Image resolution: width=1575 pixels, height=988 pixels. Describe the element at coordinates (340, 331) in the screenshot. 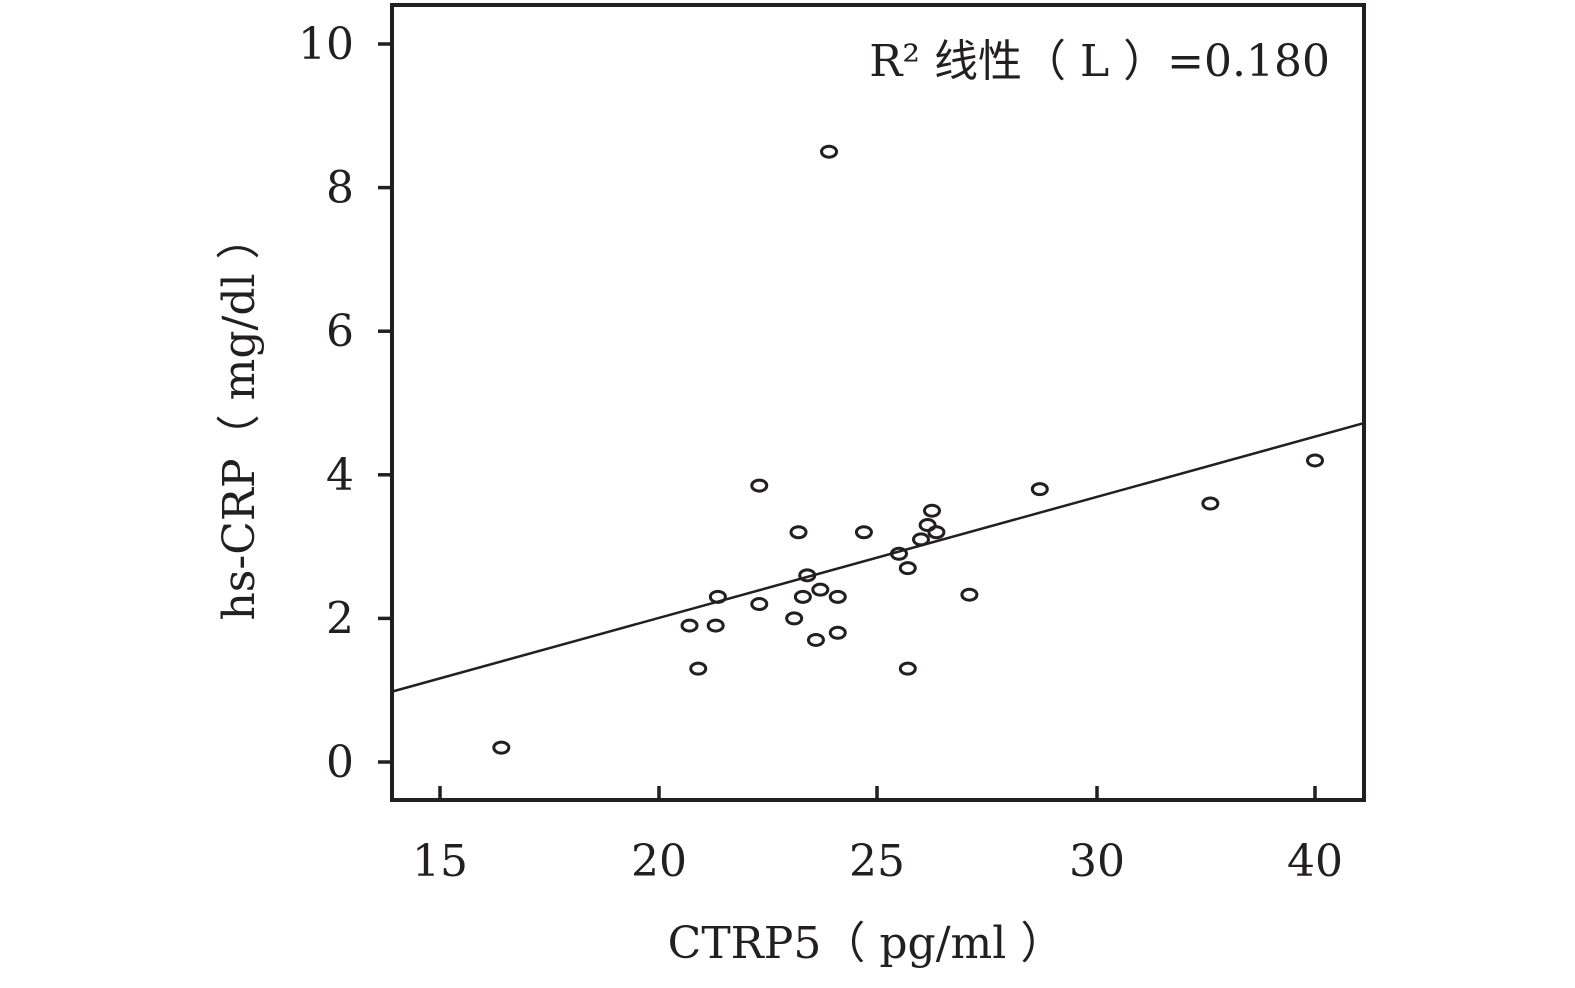

I see `y-tick-label: 6` at that location.